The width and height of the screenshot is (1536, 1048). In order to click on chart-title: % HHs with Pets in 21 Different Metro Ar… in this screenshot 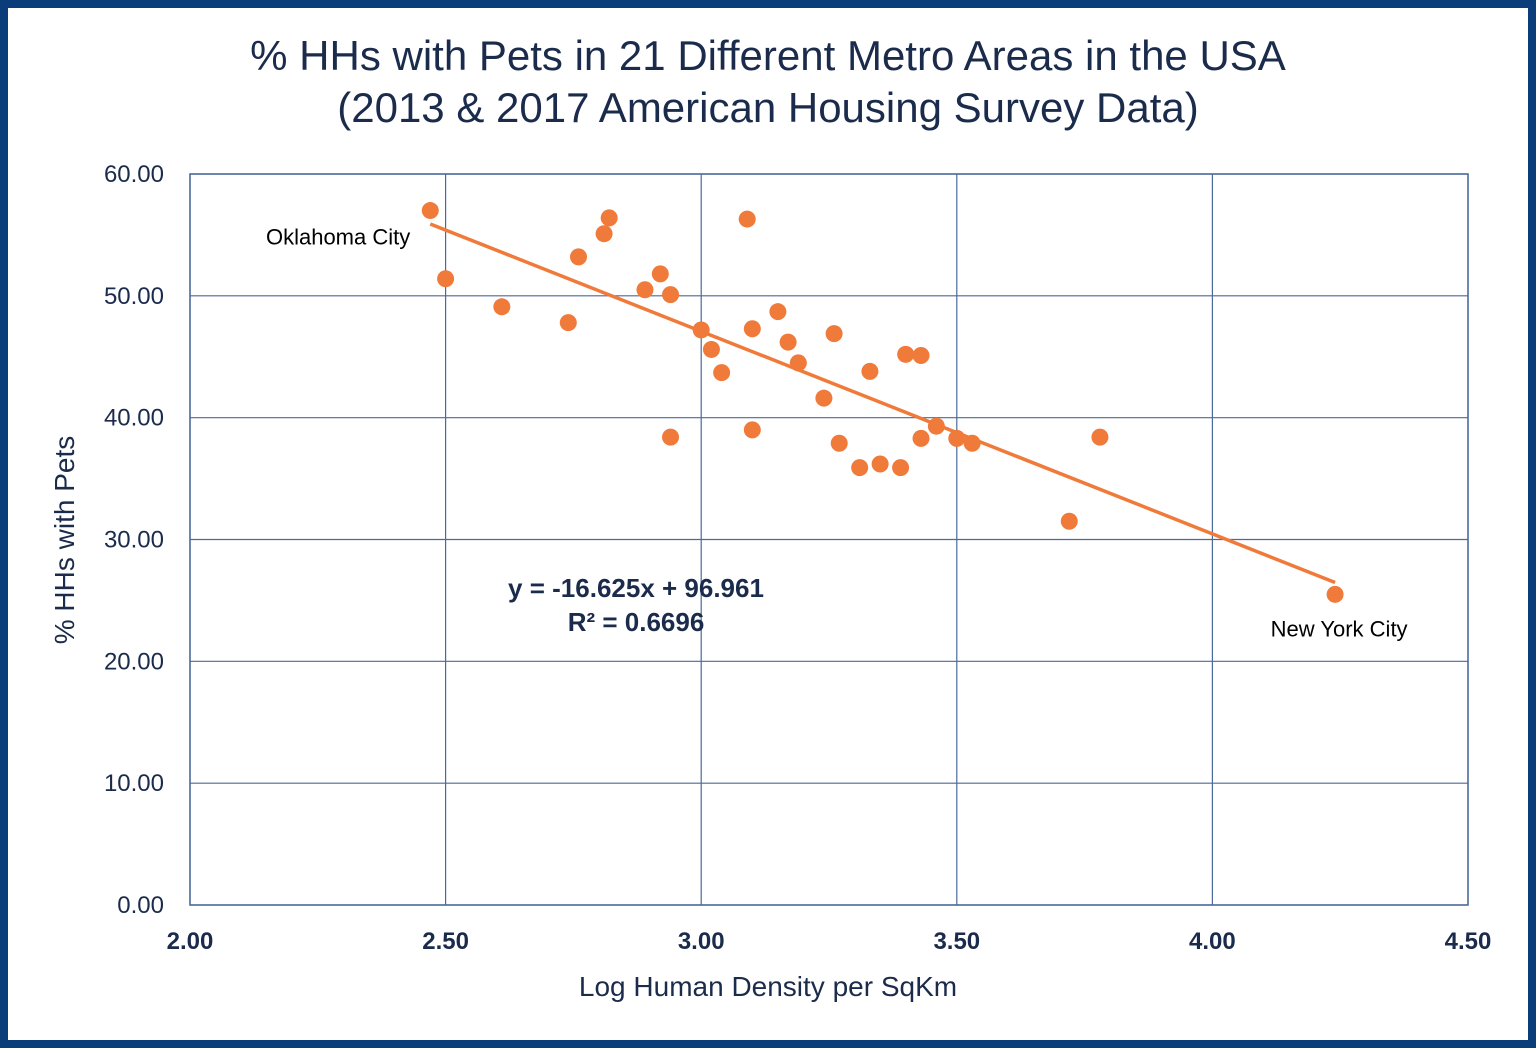, I will do `click(768, 55)`.